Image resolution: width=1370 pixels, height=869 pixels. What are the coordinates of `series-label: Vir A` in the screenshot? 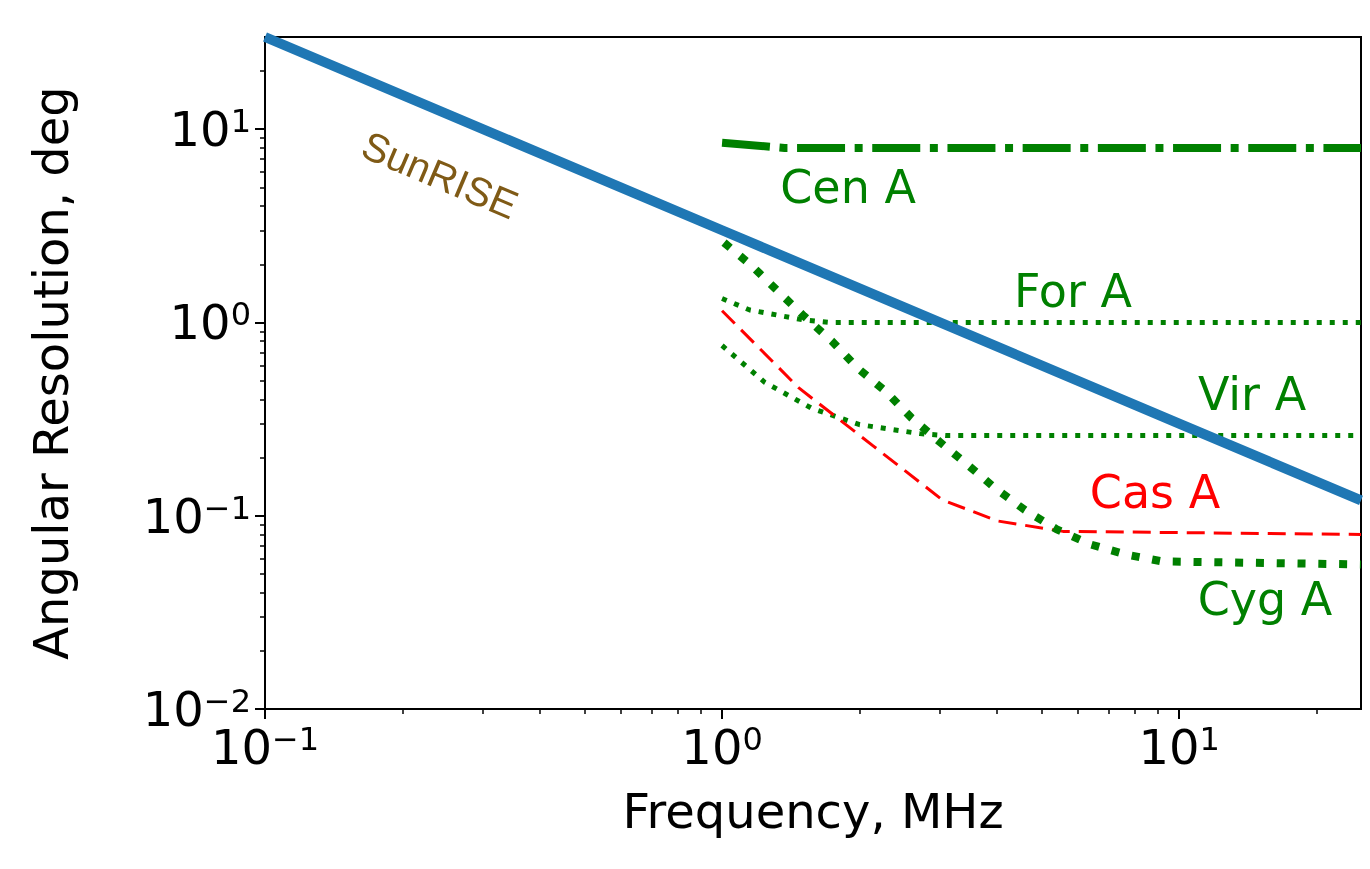 It's located at (1252, 393).